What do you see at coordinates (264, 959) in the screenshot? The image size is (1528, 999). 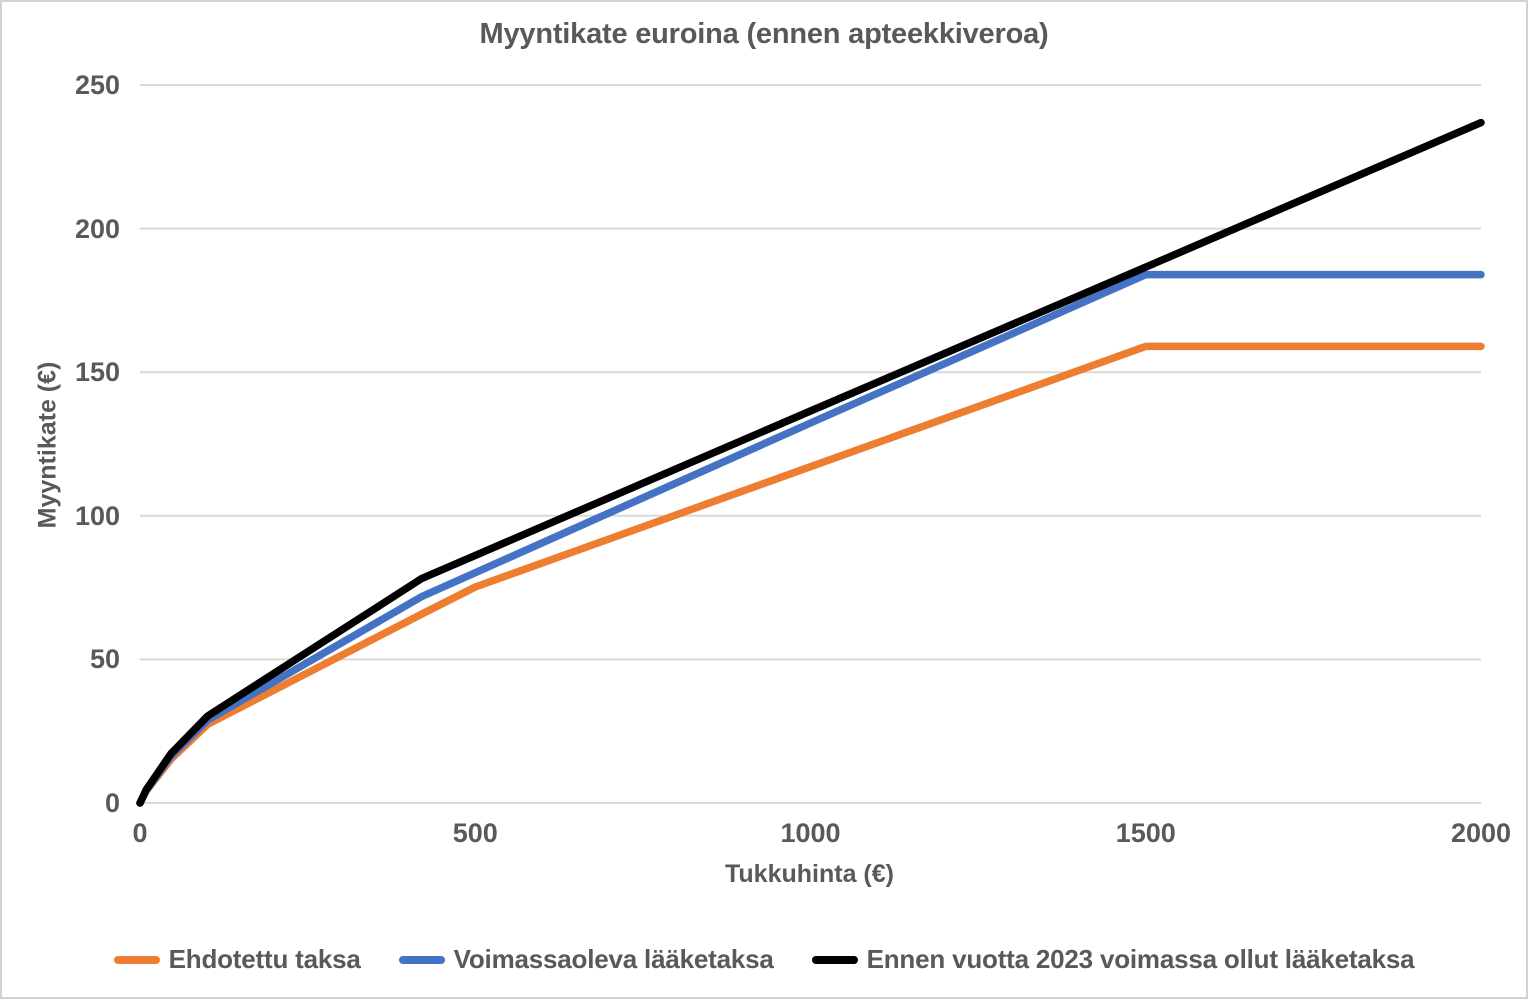 I see `legend-label: Ehdotettu taksa` at bounding box center [264, 959].